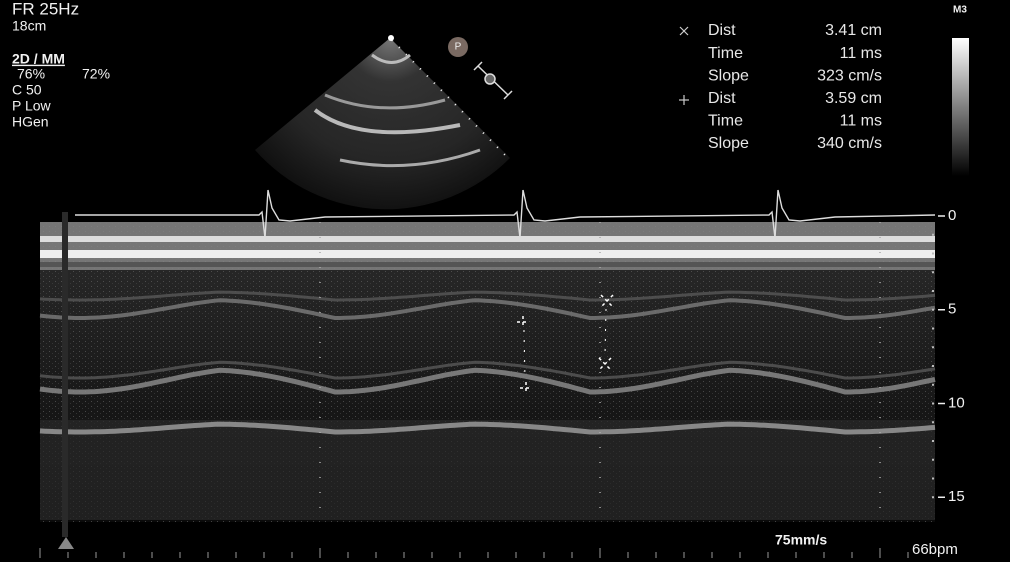 The image size is (1010, 562). What do you see at coordinates (960, 107) in the screenshot?
I see `grayscale-bar` at bounding box center [960, 107].